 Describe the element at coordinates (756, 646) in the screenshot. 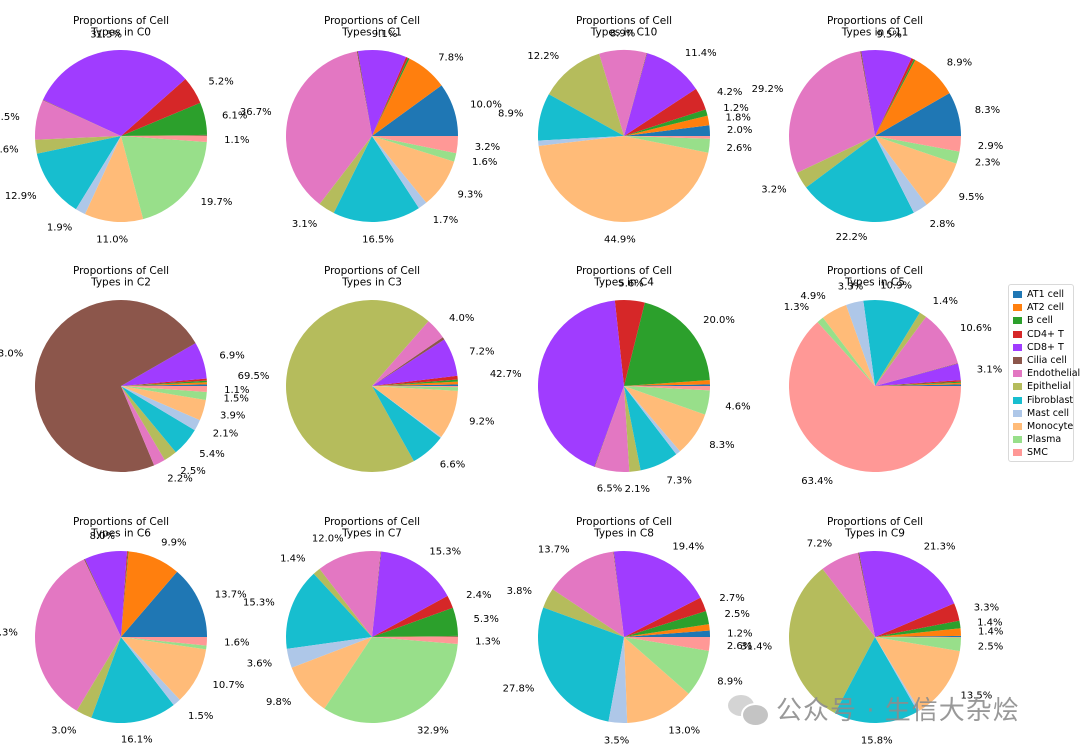

I see `pie-data-label: 31.4%` at that location.